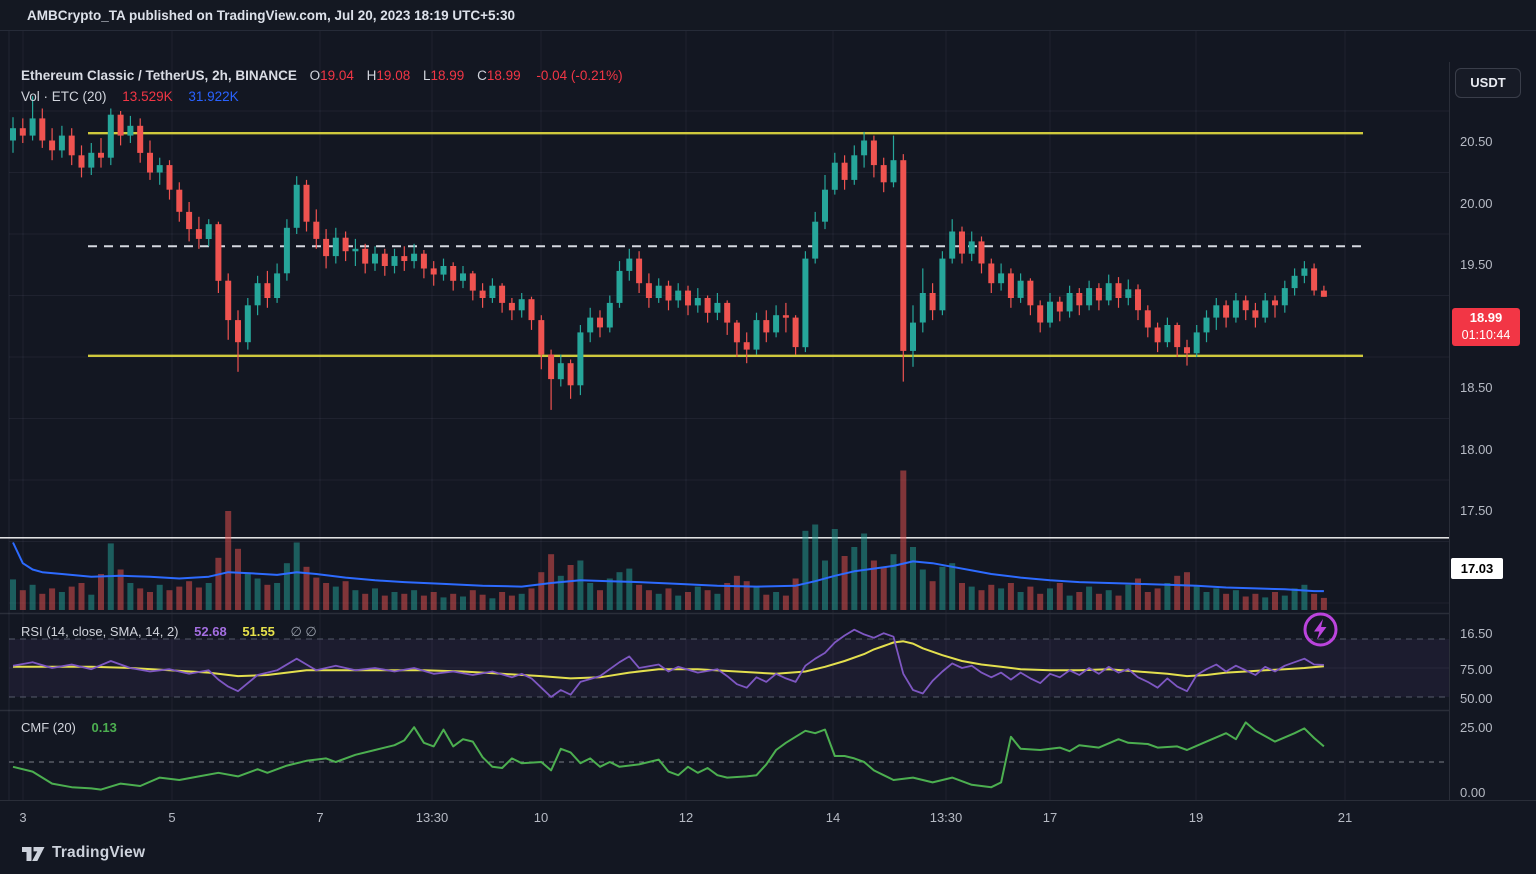  I want to click on last-price-value: 18.99, so click(1486, 317).